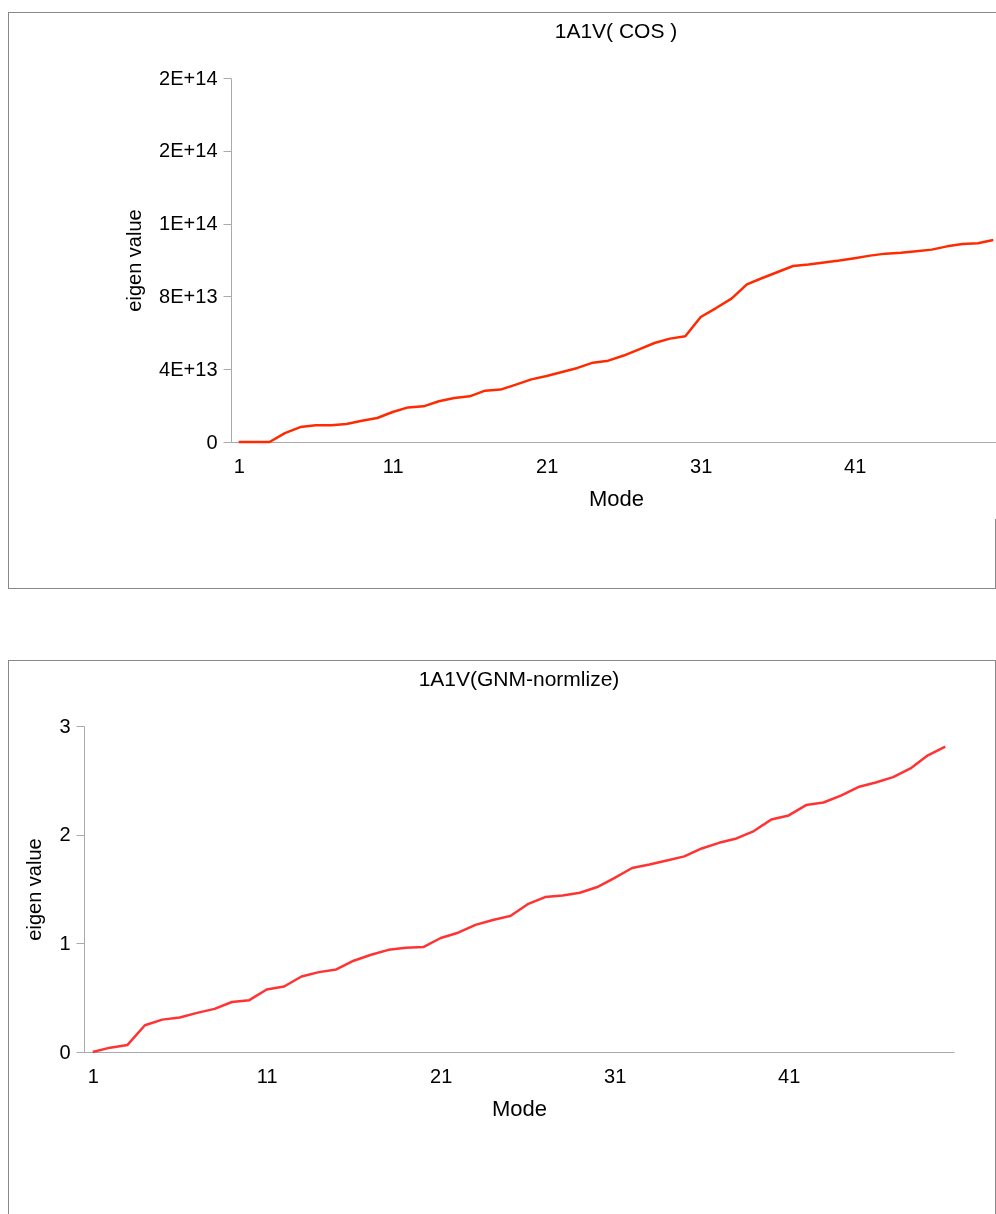  Describe the element at coordinates (188, 223) in the screenshot. I see `y-tick-label: 1E+14` at that location.